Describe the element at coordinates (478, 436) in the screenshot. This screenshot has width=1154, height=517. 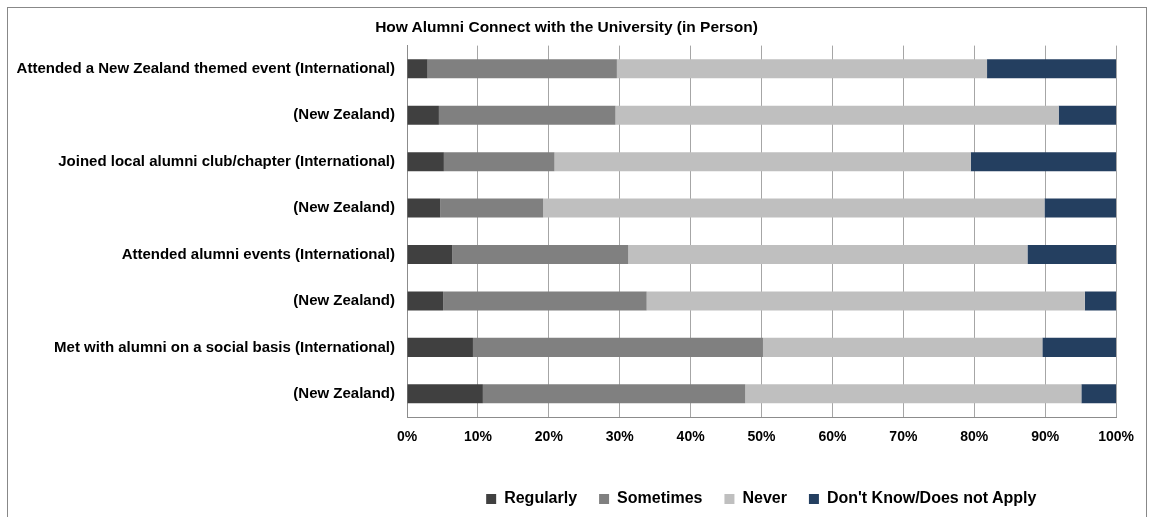
I see `x-tick-label: 10%` at that location.